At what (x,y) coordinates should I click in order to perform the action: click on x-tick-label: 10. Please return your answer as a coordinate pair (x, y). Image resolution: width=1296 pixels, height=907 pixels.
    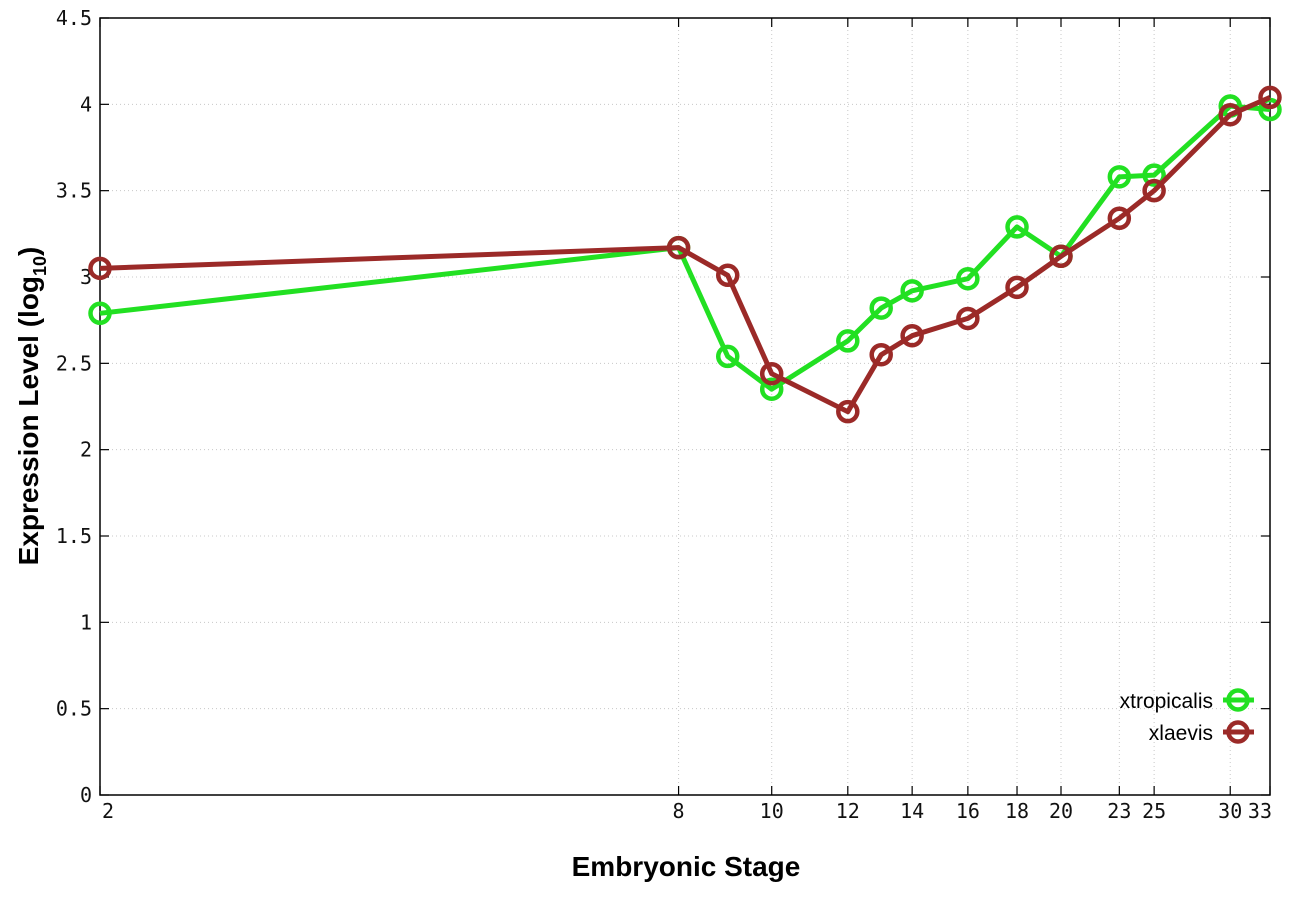
    Looking at the image, I should click on (772, 811).